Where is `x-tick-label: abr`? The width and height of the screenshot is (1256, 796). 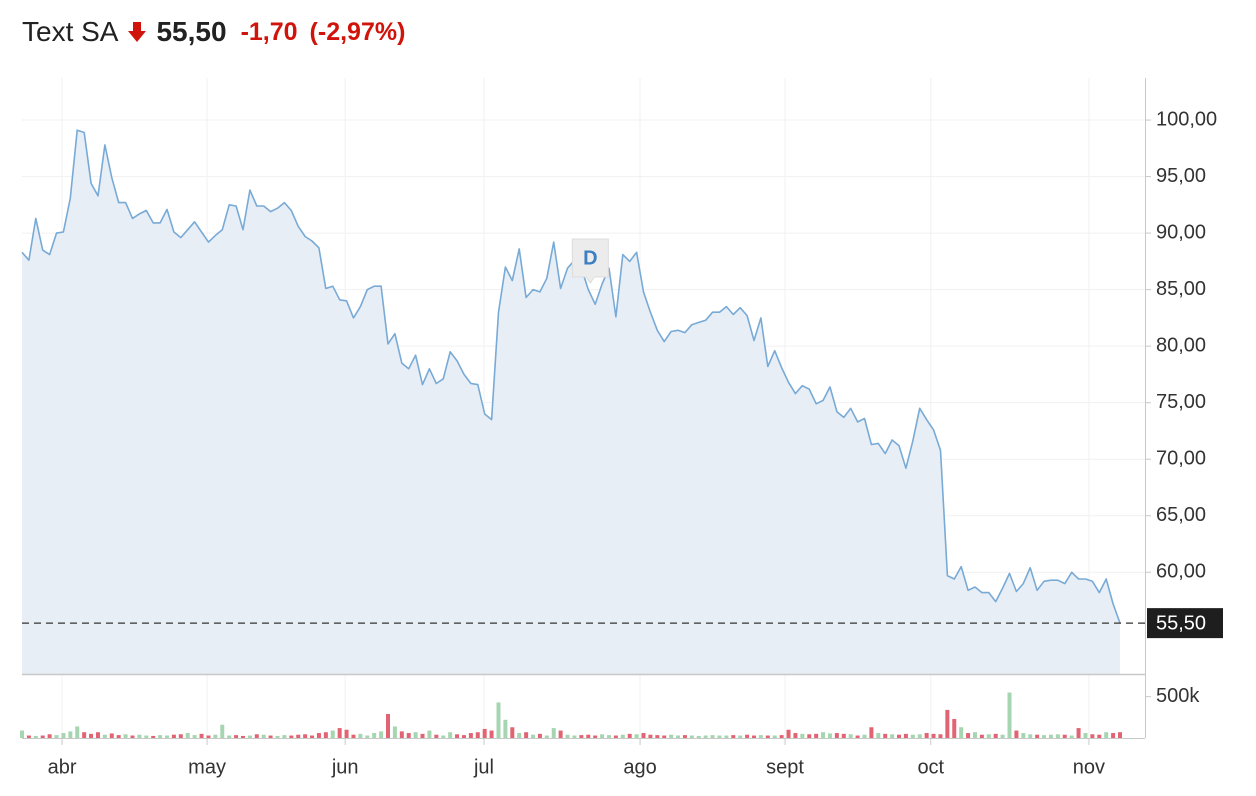
x-tick-label: abr is located at coordinates (62, 767).